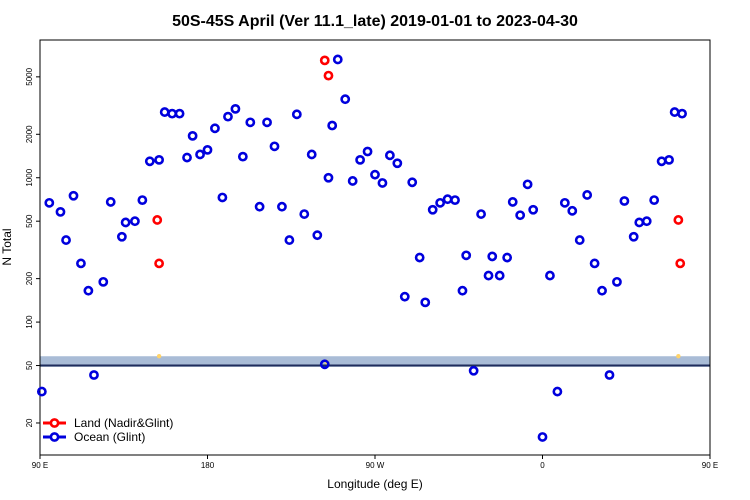 Image resolution: width=750 pixels, height=500 pixels. Describe the element at coordinates (208, 465) in the screenshot. I see `x-tick-label: 180` at that location.